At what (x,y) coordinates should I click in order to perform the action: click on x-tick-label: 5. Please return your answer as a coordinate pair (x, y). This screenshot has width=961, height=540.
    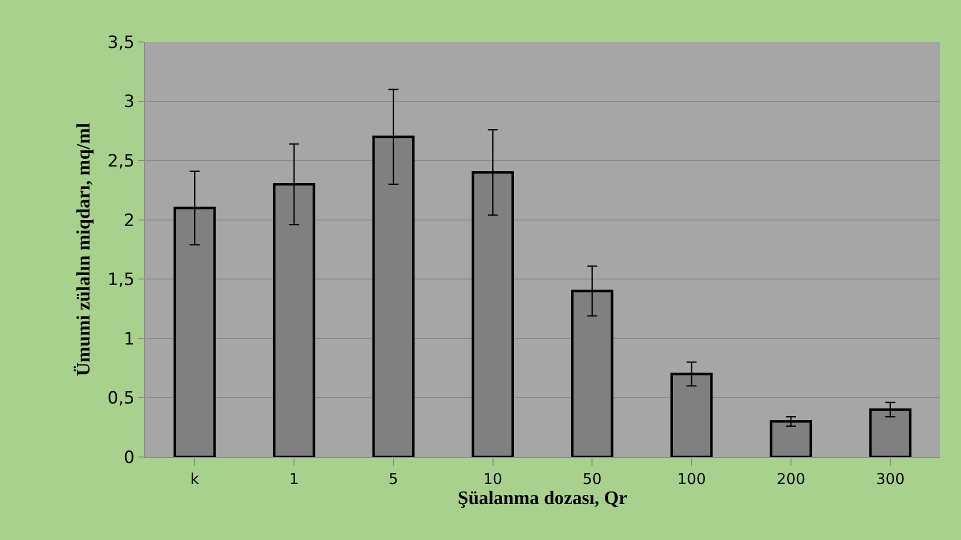
    Looking at the image, I should click on (393, 479).